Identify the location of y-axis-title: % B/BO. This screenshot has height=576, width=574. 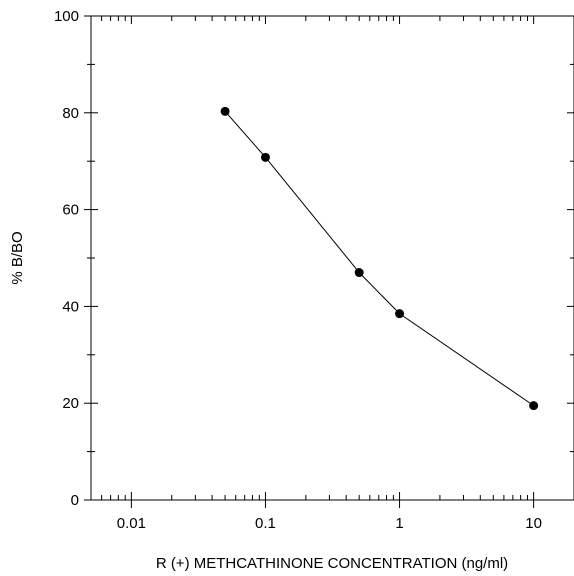
(17, 257).